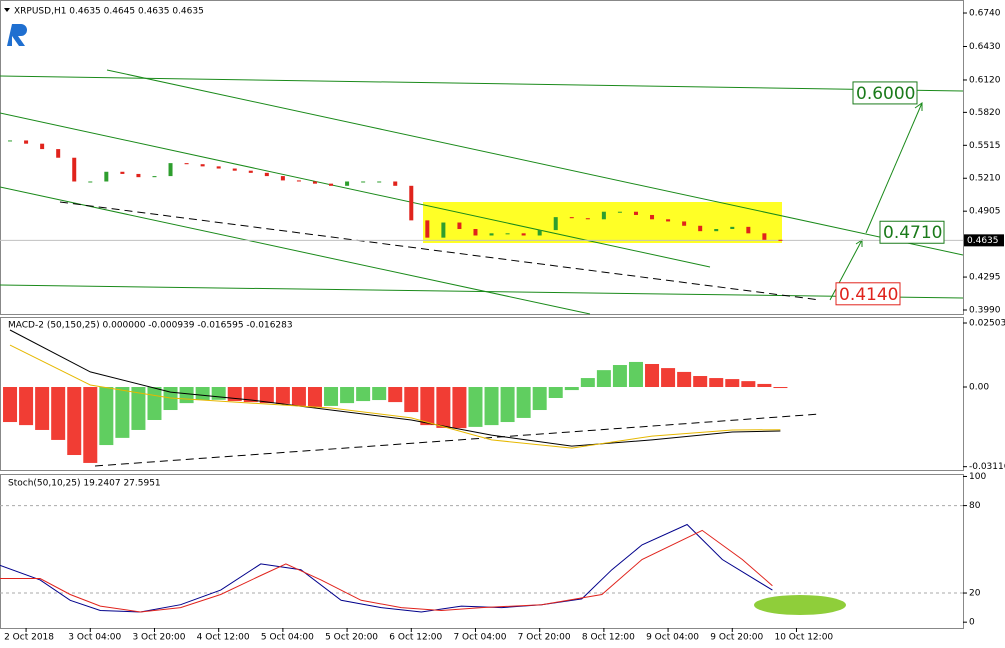  I want to click on x-tick-label: 4 Oct 12:00, so click(223, 638).